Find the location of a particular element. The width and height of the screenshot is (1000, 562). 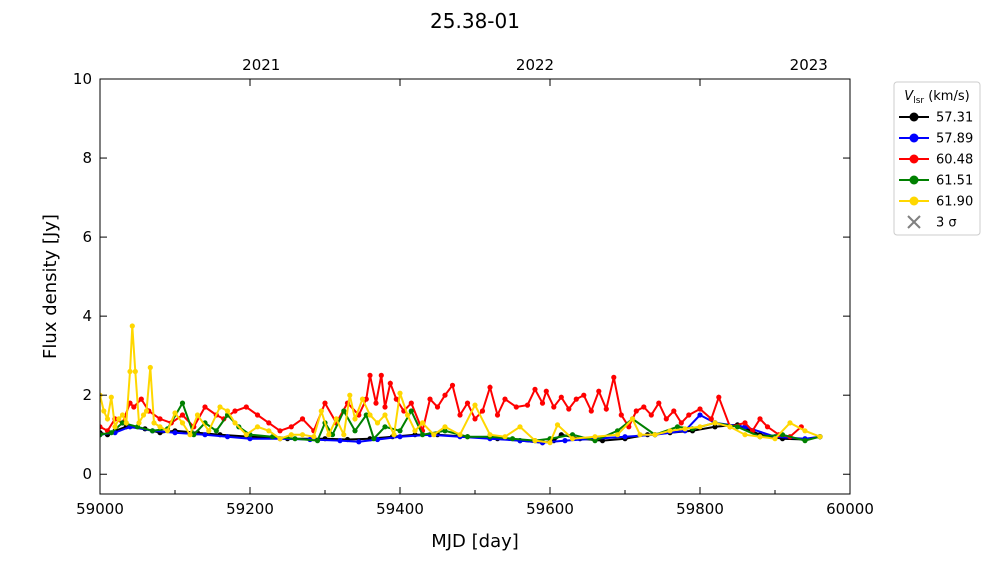

x-tick-label: 59600 is located at coordinates (550, 509).